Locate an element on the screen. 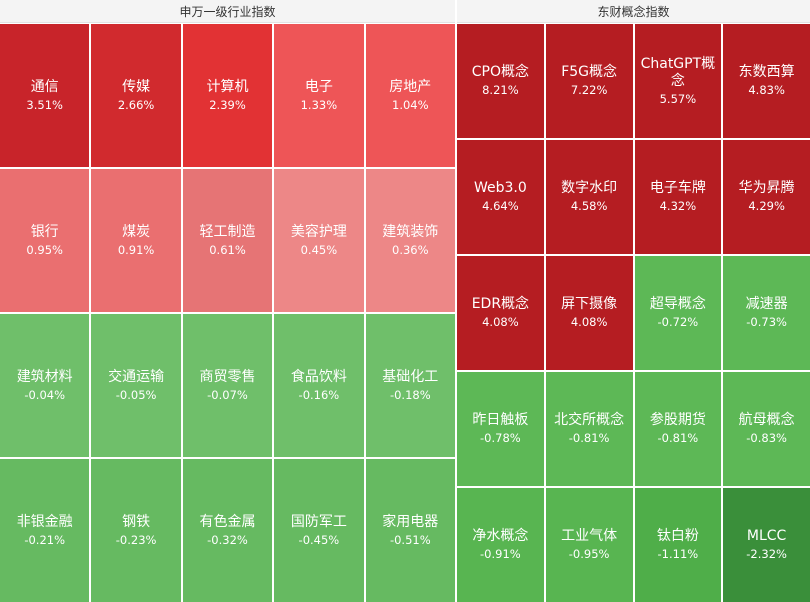  industry-tile: 国防军工 -0.45% is located at coordinates (319, 530).